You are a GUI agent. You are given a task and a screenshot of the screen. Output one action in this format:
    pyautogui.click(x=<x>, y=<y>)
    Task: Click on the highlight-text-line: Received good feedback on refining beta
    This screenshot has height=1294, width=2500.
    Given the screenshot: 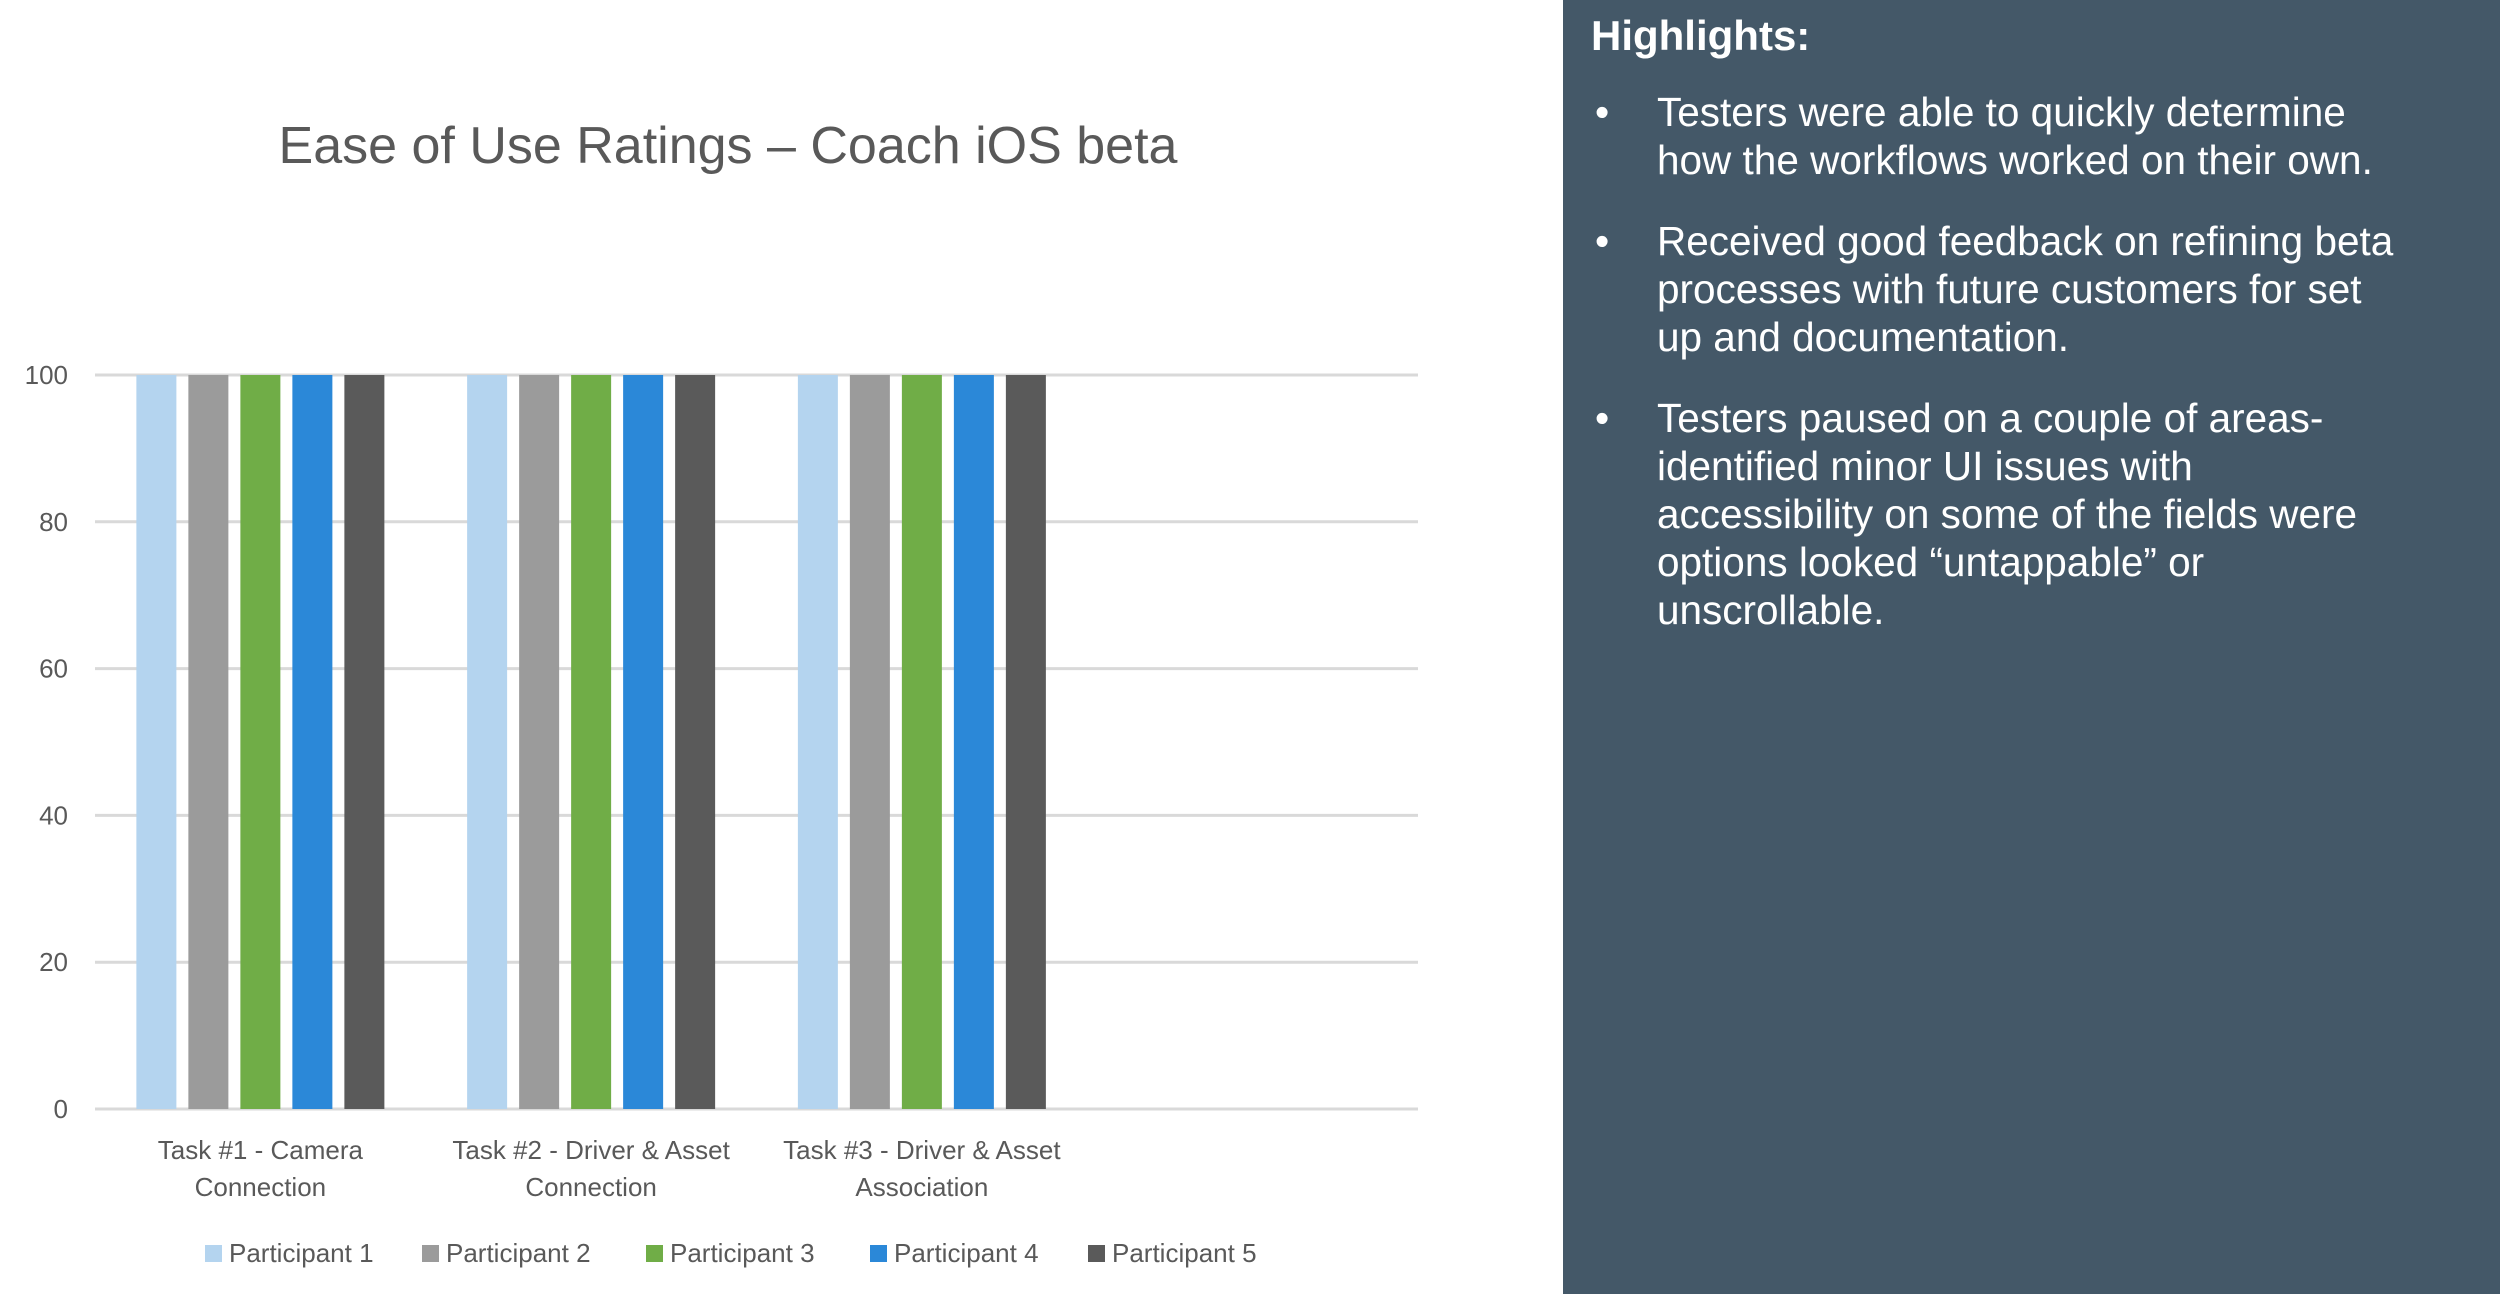 What is the action you would take?
    pyautogui.click(x=2025, y=241)
    